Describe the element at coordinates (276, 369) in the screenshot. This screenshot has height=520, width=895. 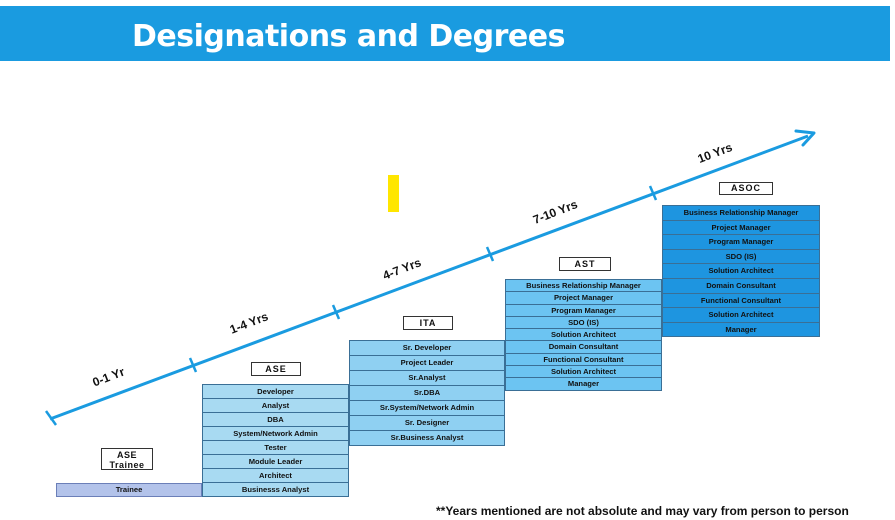
I see `level-label-ase: ASE` at that location.